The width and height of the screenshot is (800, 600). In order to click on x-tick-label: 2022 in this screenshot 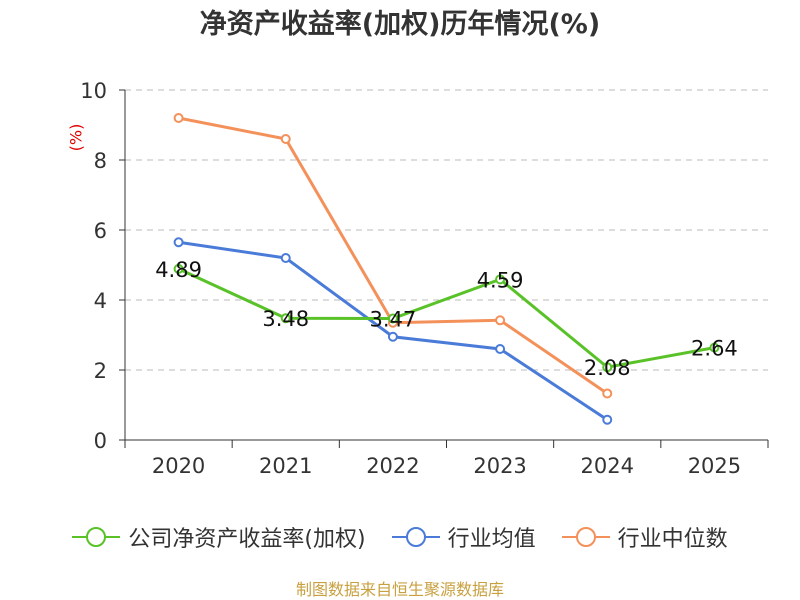, I will do `click(392, 466)`.